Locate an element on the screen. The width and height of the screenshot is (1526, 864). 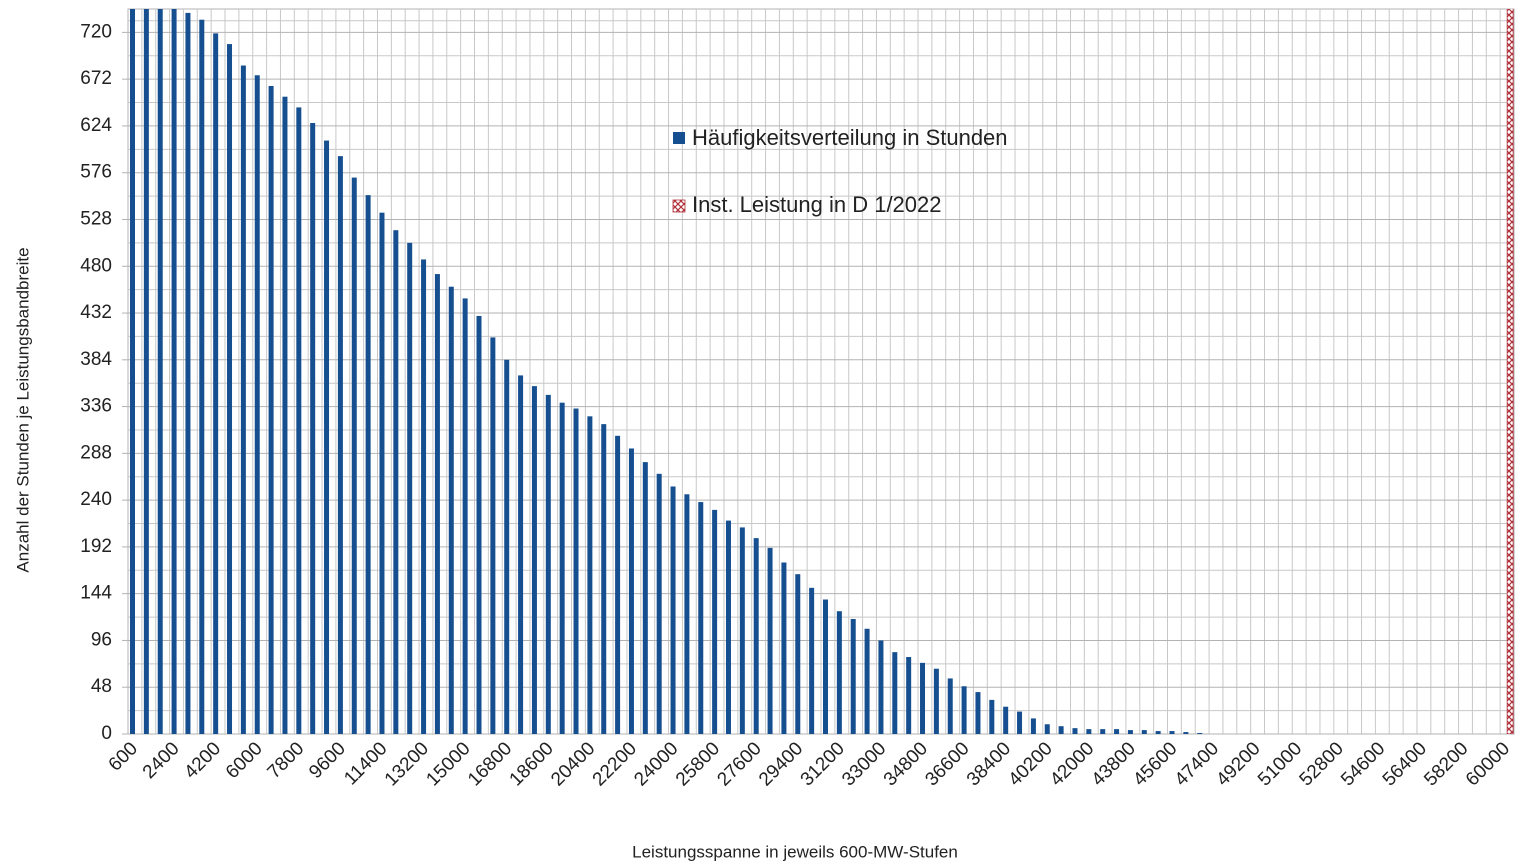
y-tick-label: 624 is located at coordinates (96, 125).